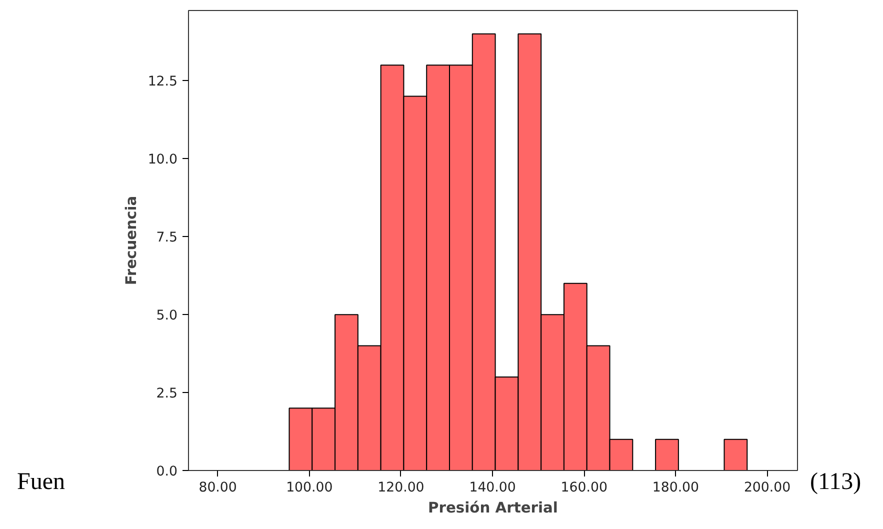 Image resolution: width=883 pixels, height=529 pixels. What do you see at coordinates (767, 488) in the screenshot?
I see `x-tick-label: 200.00` at bounding box center [767, 488].